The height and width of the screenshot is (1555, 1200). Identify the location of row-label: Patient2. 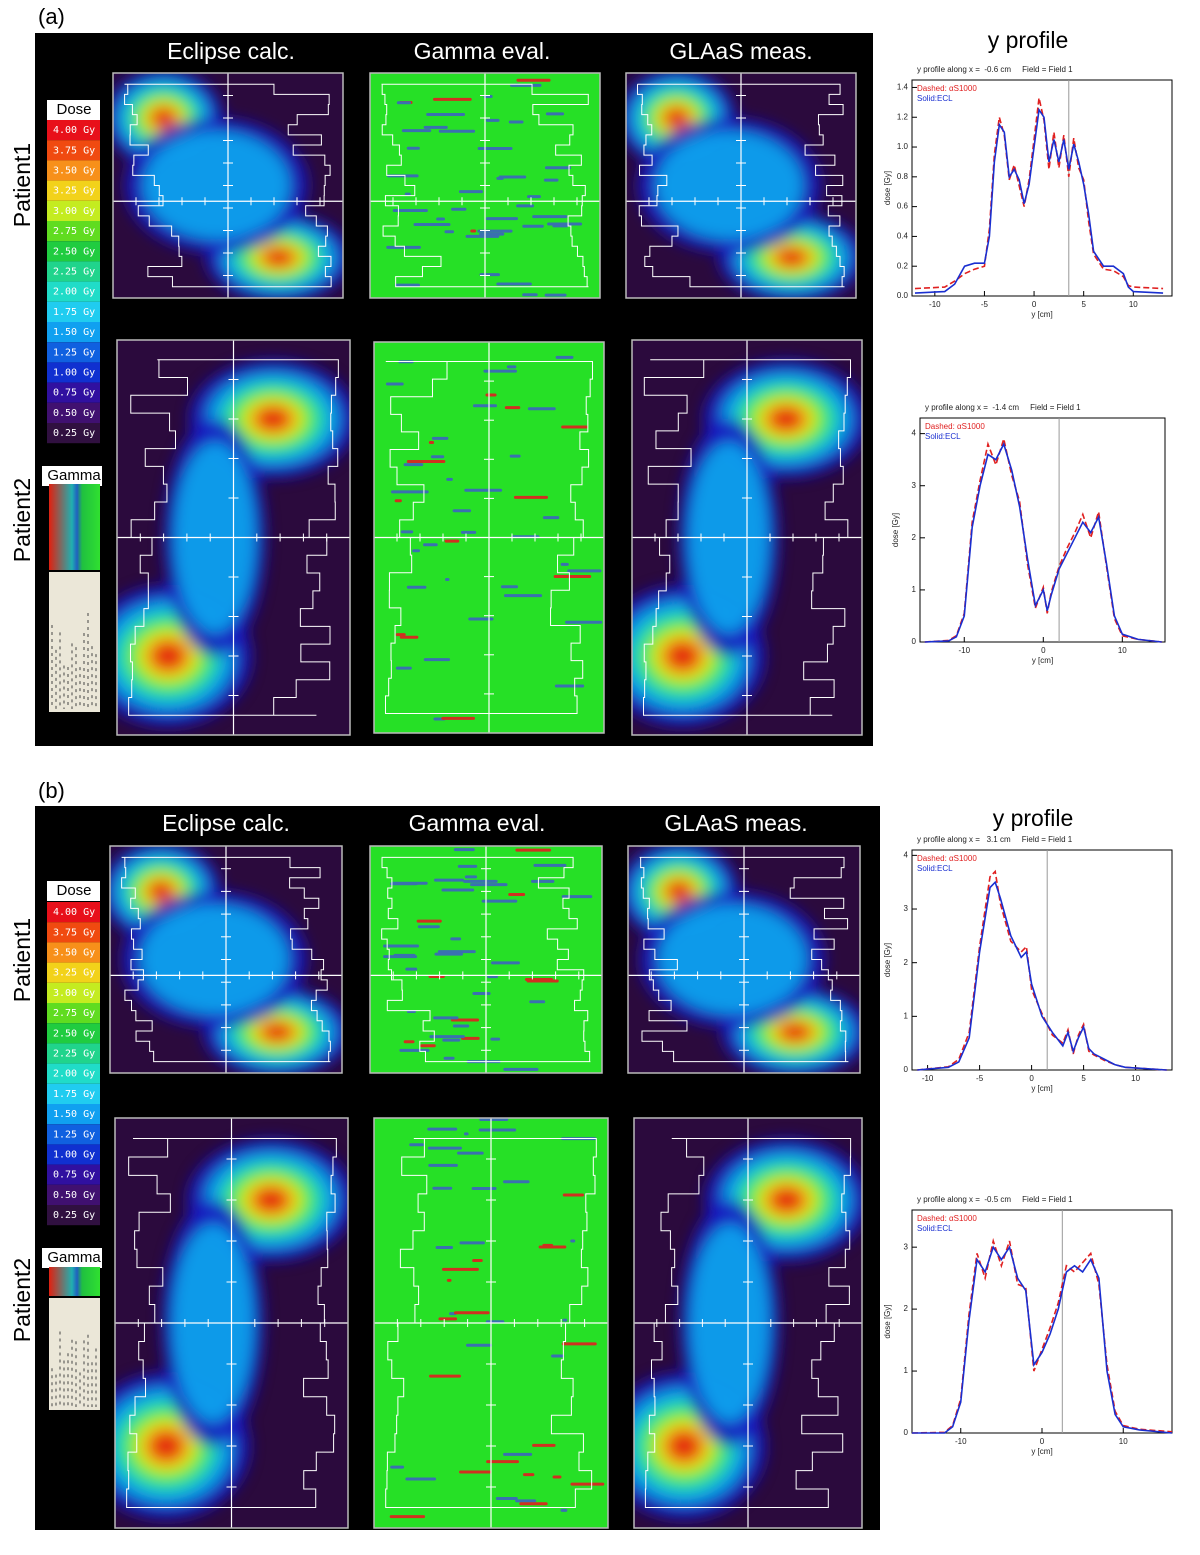
(22, 1300).